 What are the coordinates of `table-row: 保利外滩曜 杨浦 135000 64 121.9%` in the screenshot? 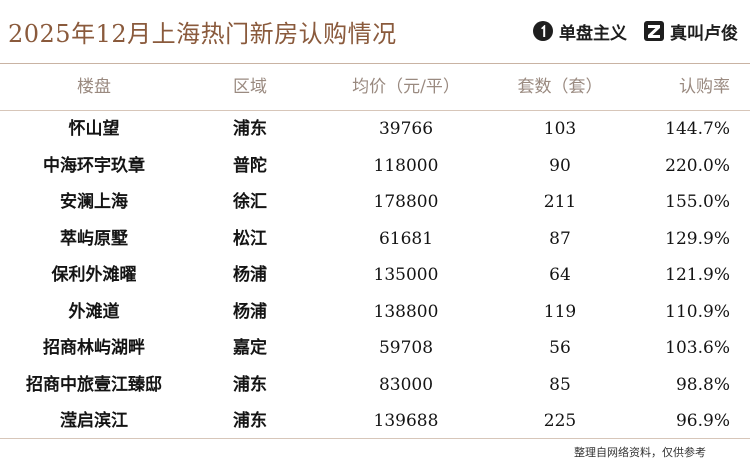 It's located at (375, 275).